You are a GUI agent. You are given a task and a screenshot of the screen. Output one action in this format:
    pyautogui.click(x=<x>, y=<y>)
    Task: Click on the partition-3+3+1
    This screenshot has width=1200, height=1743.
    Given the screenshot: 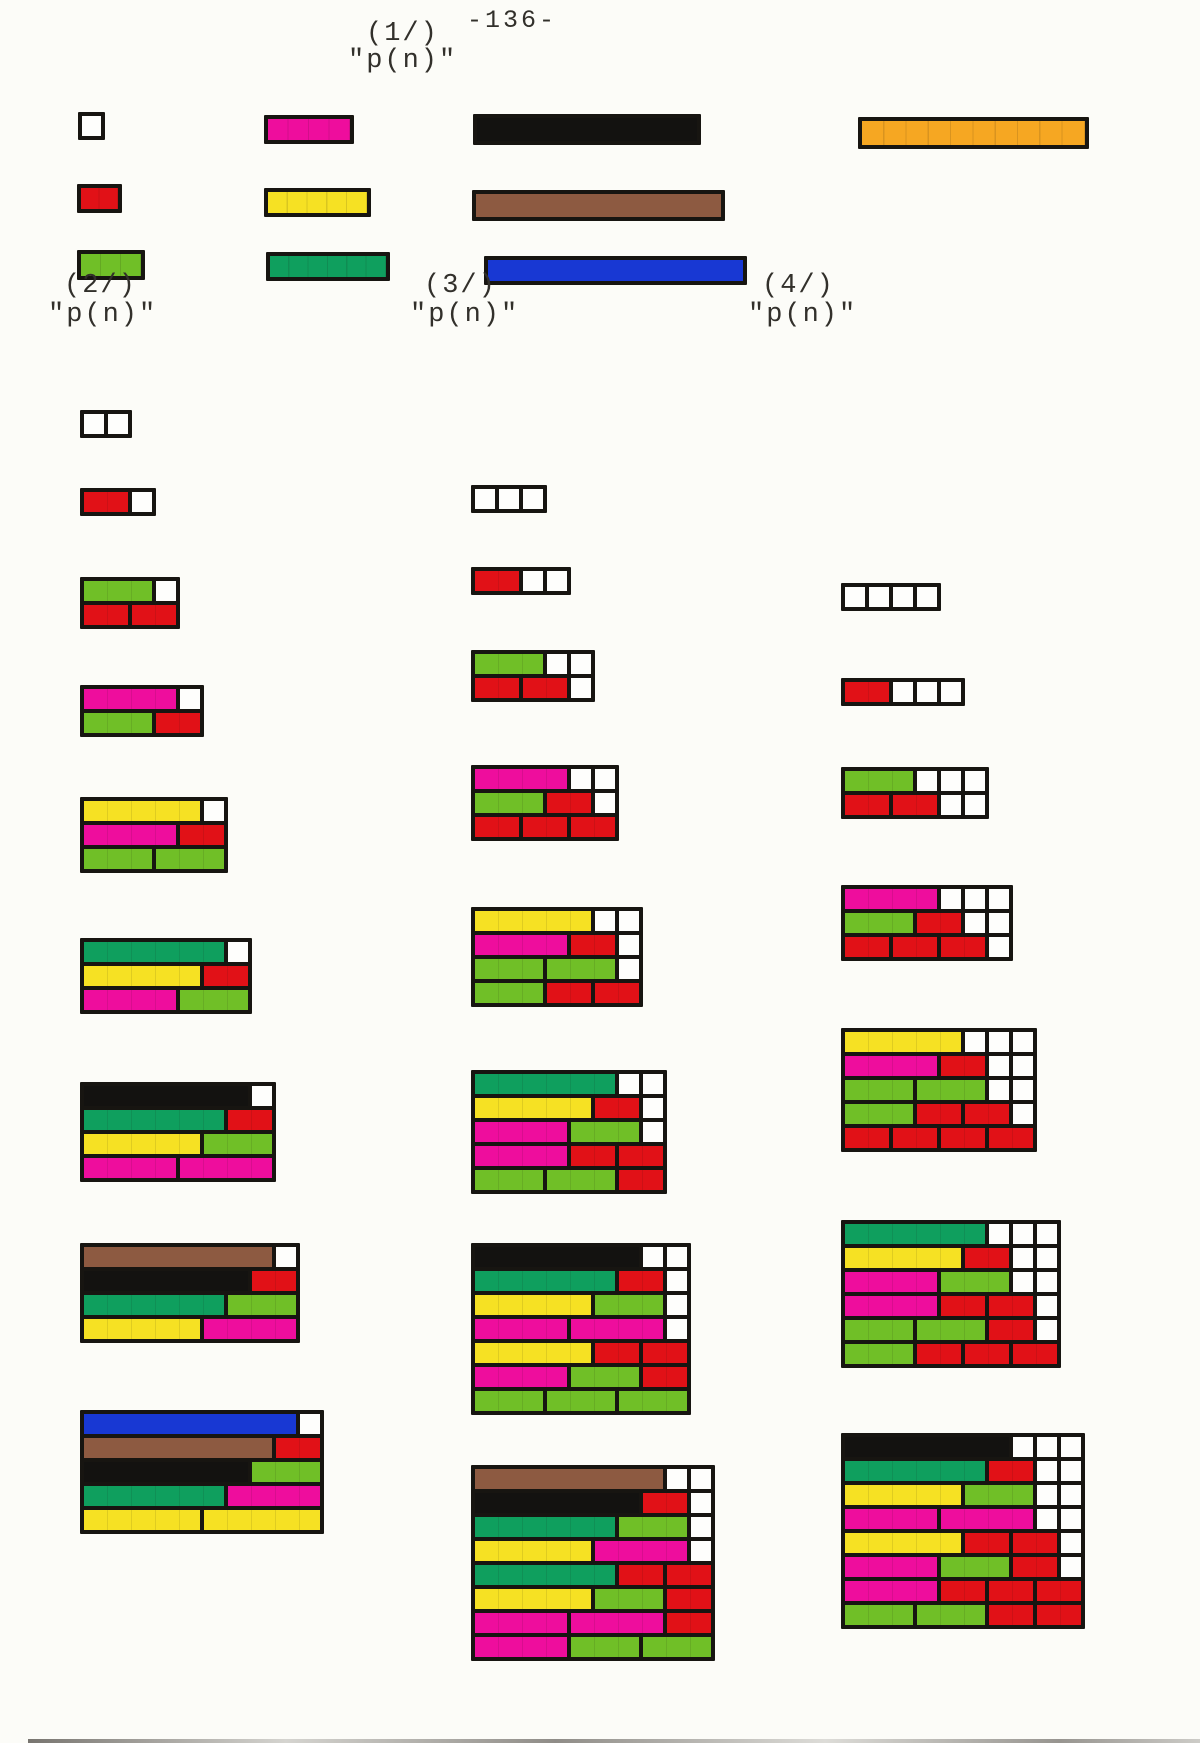 What is the action you would take?
    pyautogui.click(x=557, y=969)
    